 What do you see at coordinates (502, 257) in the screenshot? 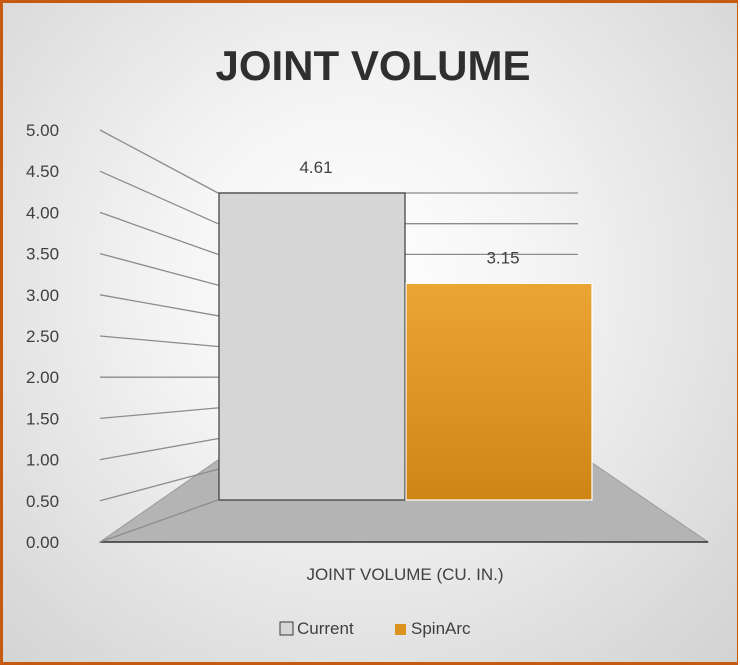
I see `data-label-spinarc: 3.15` at bounding box center [502, 257].